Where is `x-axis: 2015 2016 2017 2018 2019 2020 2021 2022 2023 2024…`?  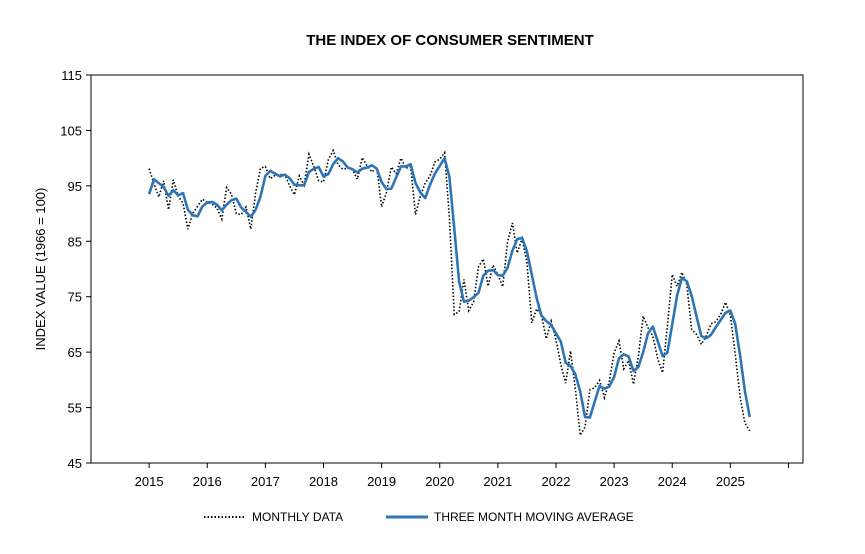 x-axis: 2015 2016 2017 2018 2019 2020 2021 2022 2023 2024… is located at coordinates (462, 476).